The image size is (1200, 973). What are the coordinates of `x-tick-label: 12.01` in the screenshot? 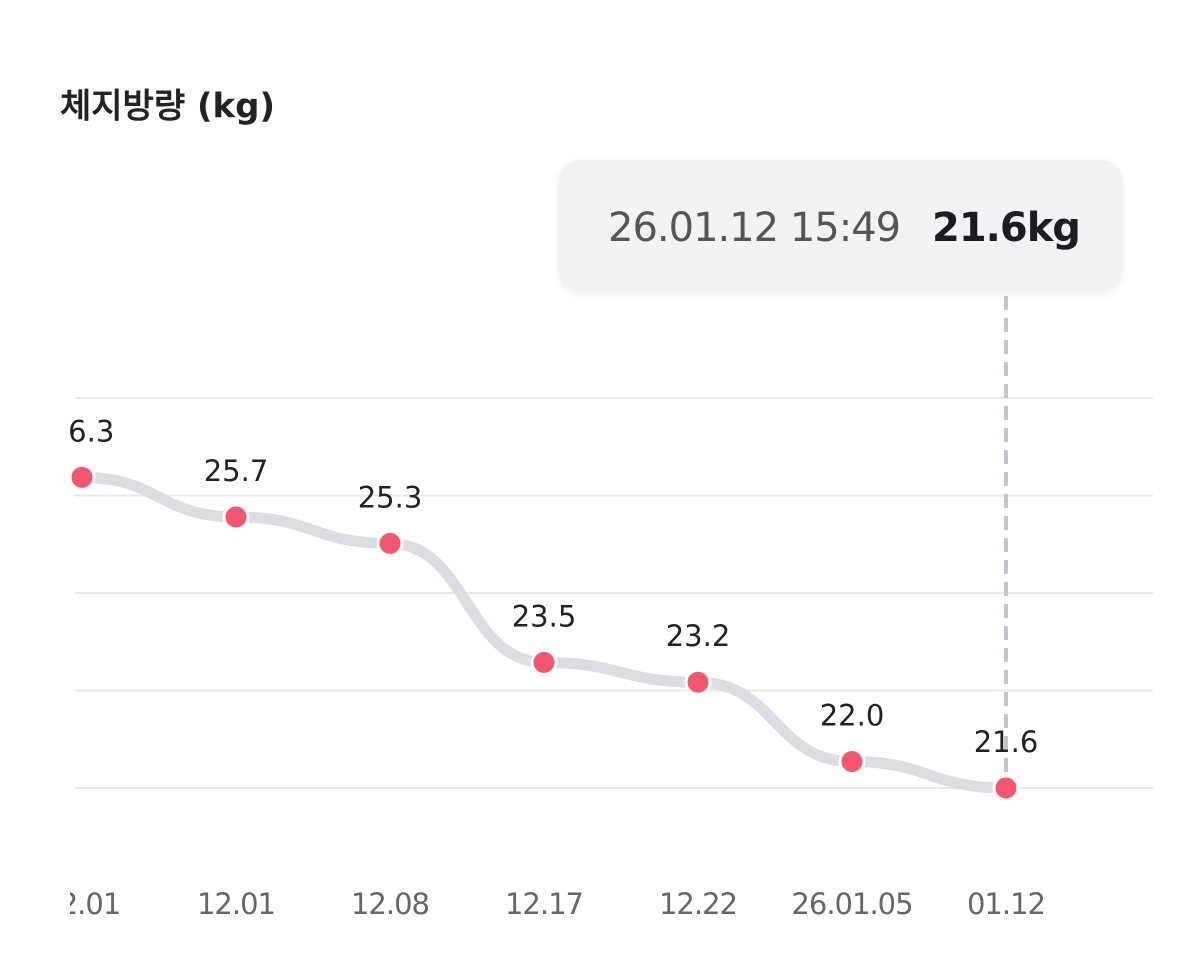 It's located at (236, 904).